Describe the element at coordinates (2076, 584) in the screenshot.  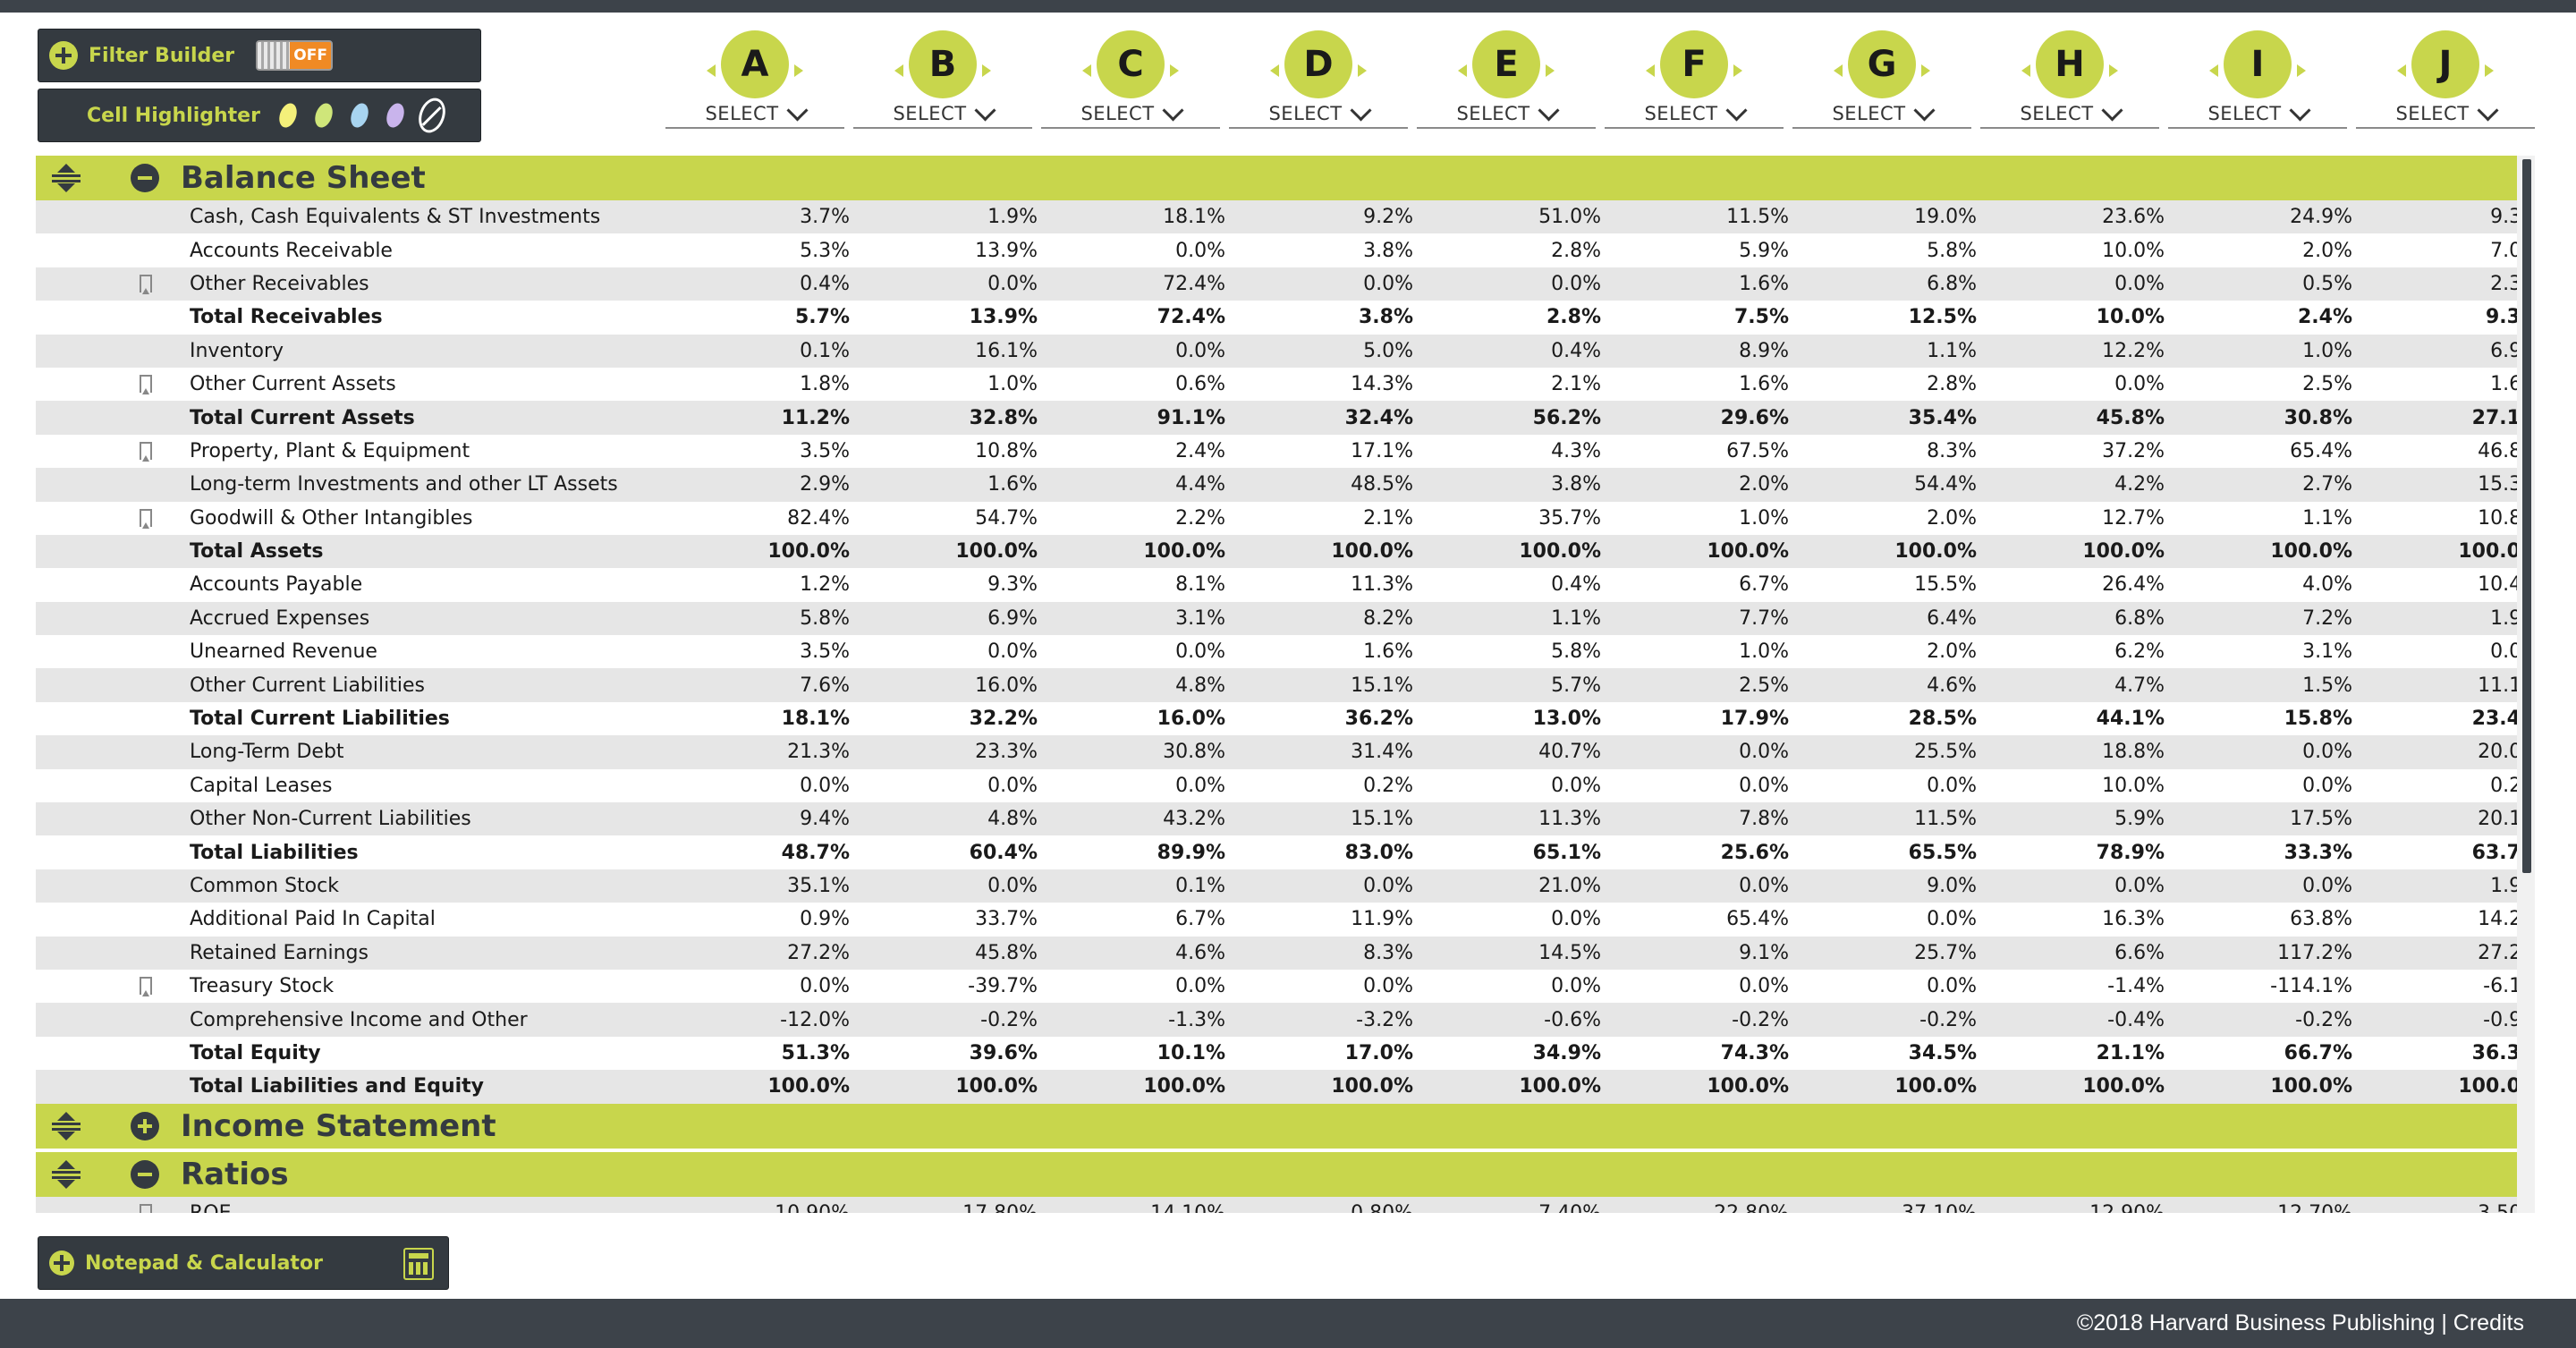
I see `value-cell: 26.4%` at that location.